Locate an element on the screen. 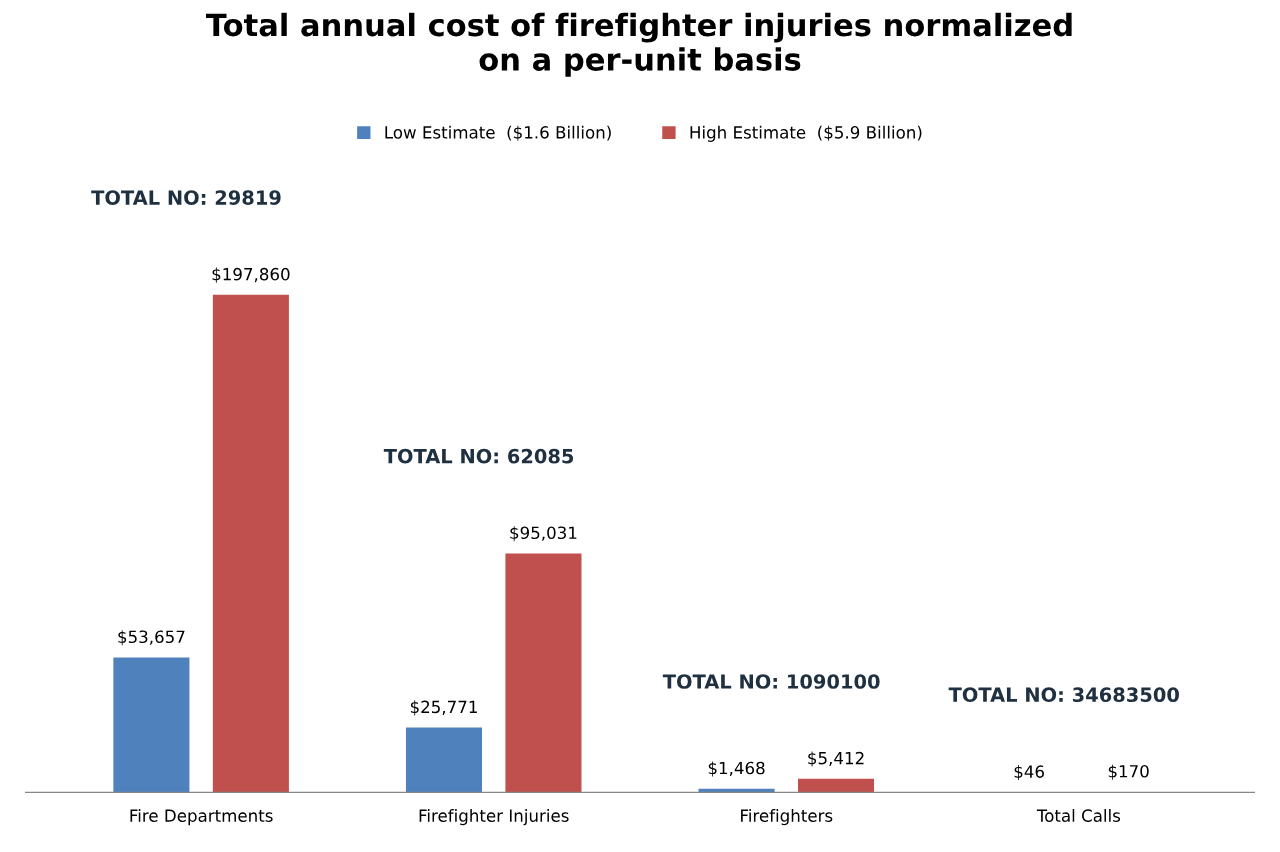 The image size is (1280, 852). chart-title: Total annual cost of firefighter injuries normalized on a per-unit basis is located at coordinates (638, 44).